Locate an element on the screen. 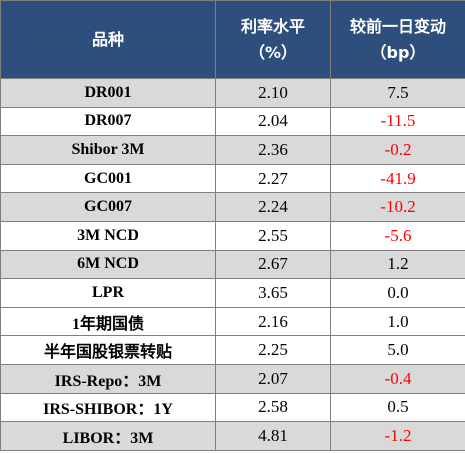 The width and height of the screenshot is (465, 453). header-text: （bp） is located at coordinates (398, 52).